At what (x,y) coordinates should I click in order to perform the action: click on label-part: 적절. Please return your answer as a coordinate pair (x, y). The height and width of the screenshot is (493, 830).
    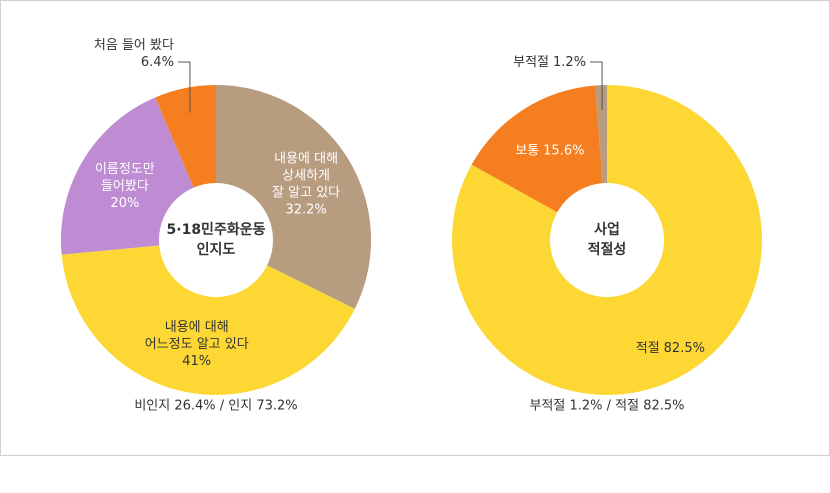
    Looking at the image, I should click on (648, 347).